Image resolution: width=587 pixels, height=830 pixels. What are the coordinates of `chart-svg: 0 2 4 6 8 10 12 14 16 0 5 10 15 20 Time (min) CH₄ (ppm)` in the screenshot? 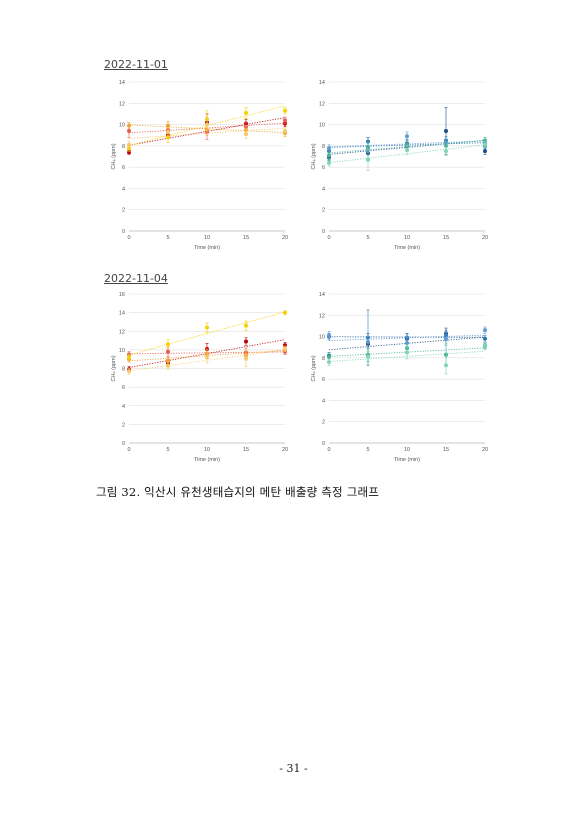 It's located at (199, 377).